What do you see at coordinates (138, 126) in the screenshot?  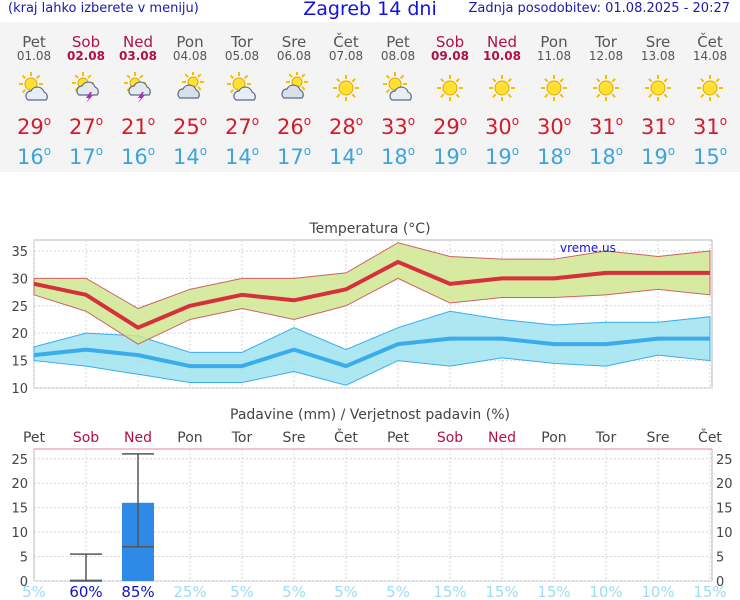 I see `max-temperature: 21o` at bounding box center [138, 126].